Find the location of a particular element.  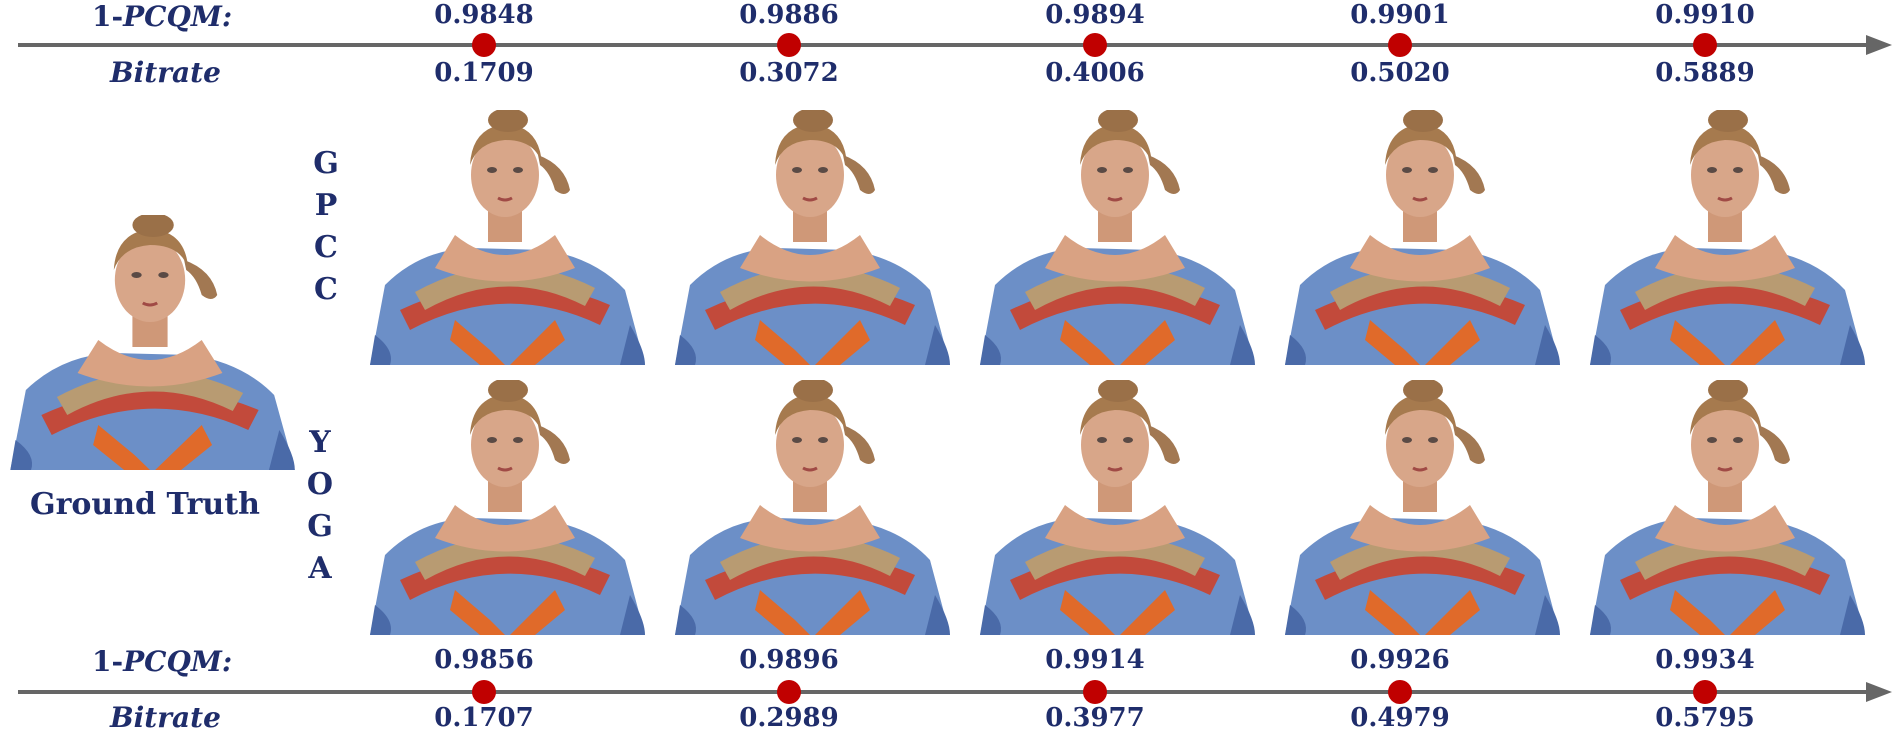

bottom-pcqm-value: 0.9926 is located at coordinates (1400, 660).